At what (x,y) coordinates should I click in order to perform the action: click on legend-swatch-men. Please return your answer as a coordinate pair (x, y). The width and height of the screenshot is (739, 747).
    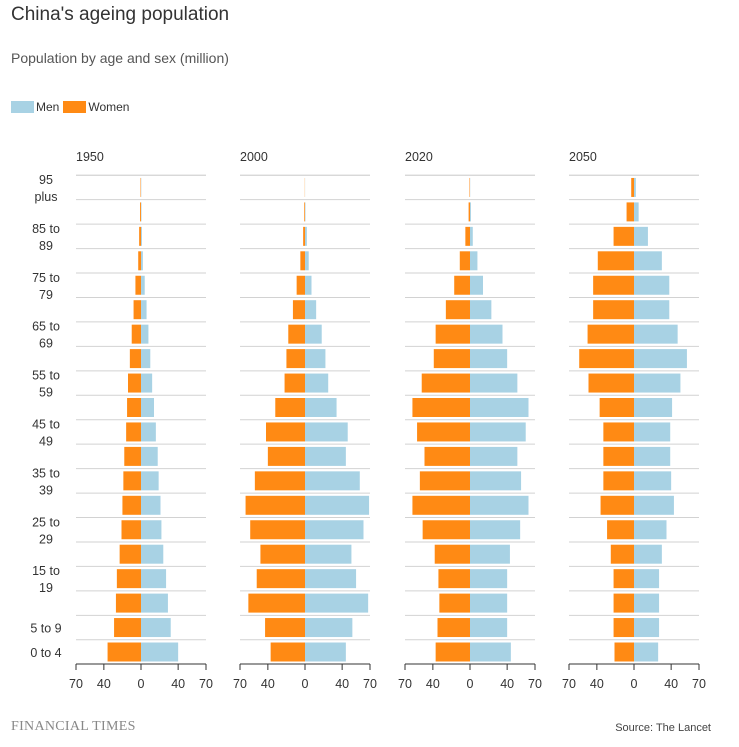
    Looking at the image, I should click on (22, 107).